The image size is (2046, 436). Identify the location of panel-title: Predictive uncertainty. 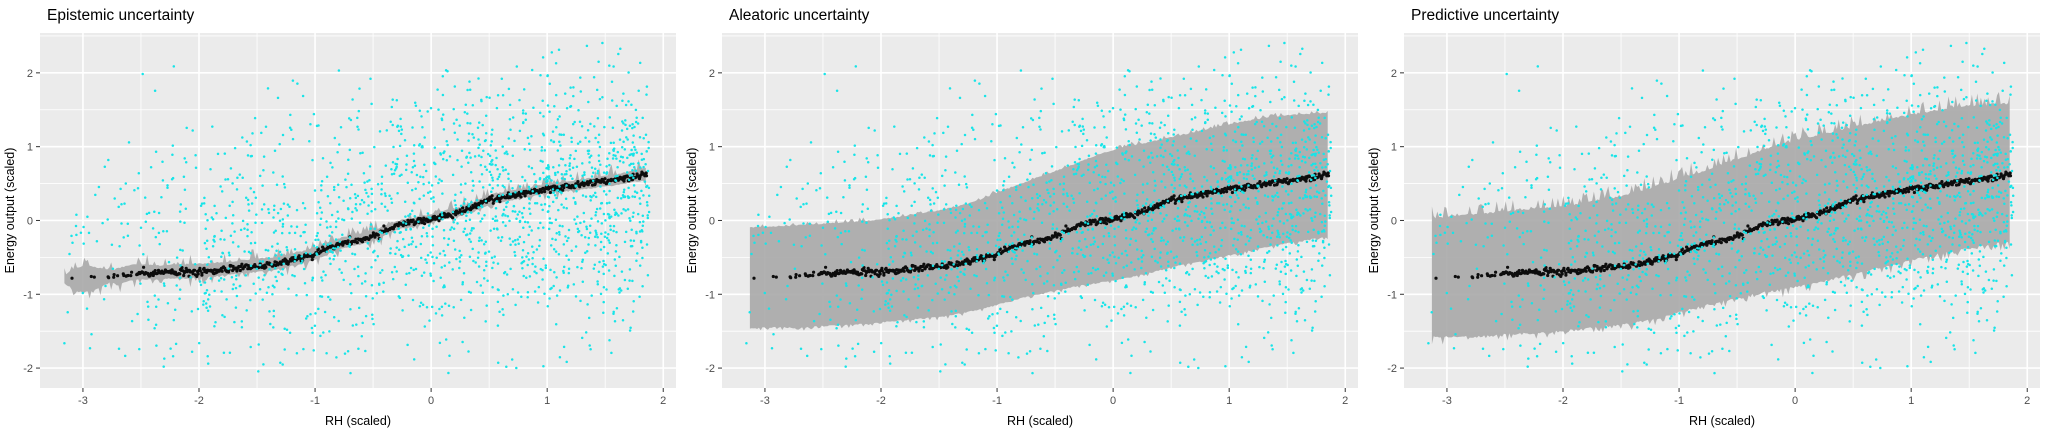
(1485, 15).